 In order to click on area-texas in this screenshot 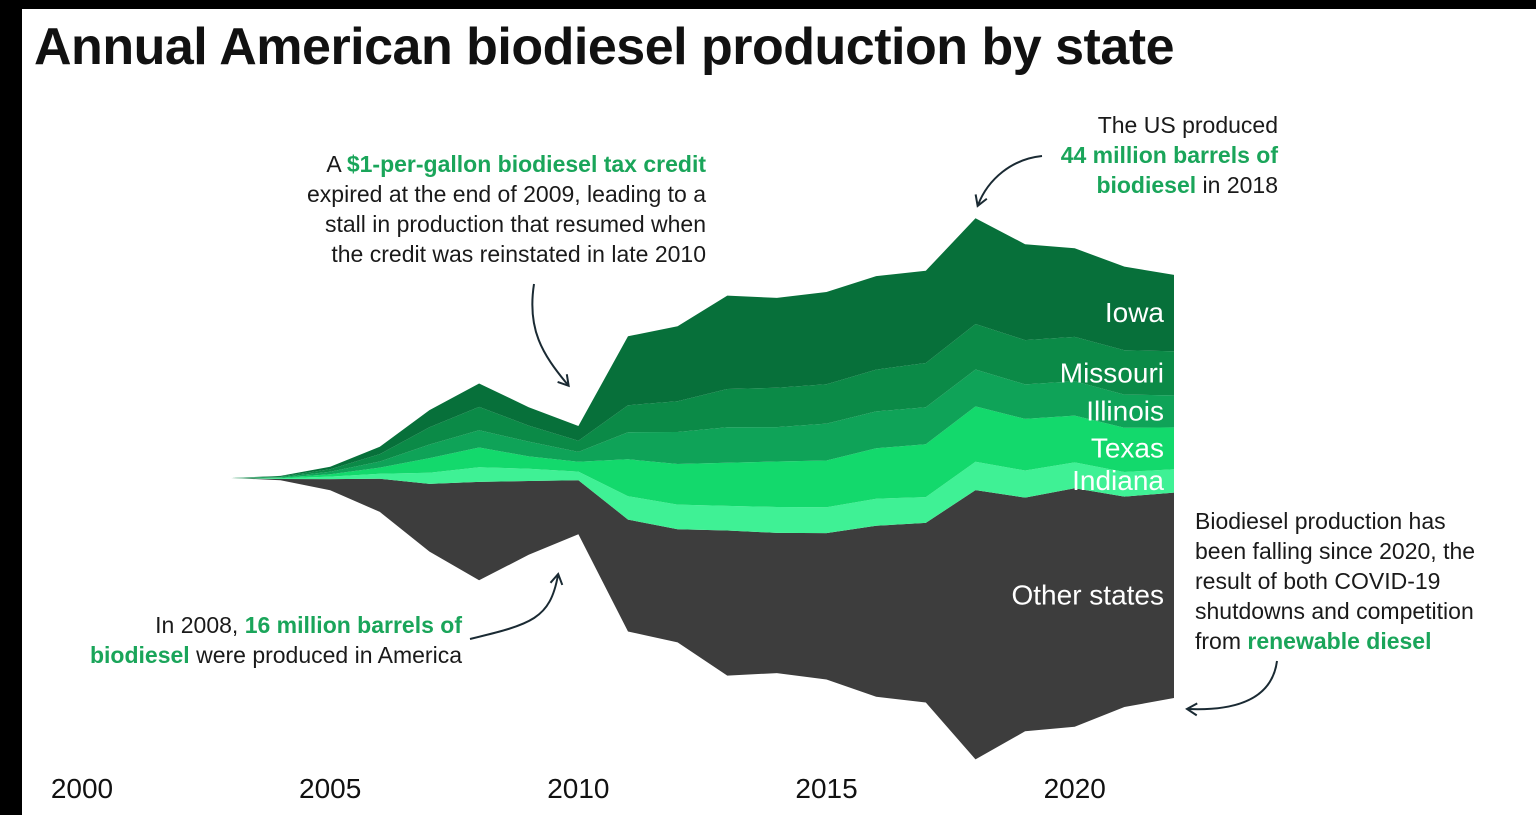, I will do `click(628, 457)`.